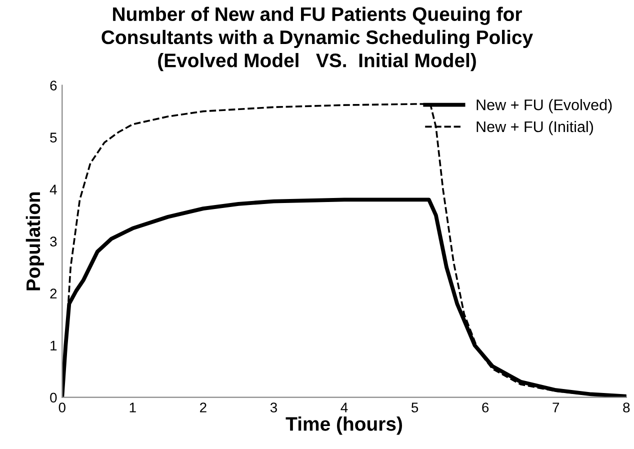 The height and width of the screenshot is (449, 634). Describe the element at coordinates (53, 293) in the screenshot. I see `y-tick-label: 2` at that location.